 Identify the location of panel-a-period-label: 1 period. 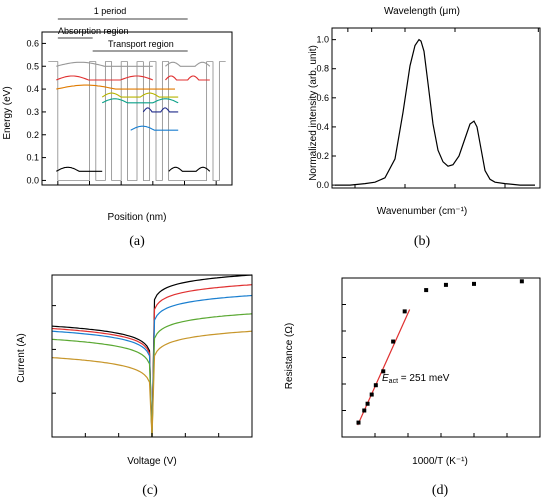
(110, 11).